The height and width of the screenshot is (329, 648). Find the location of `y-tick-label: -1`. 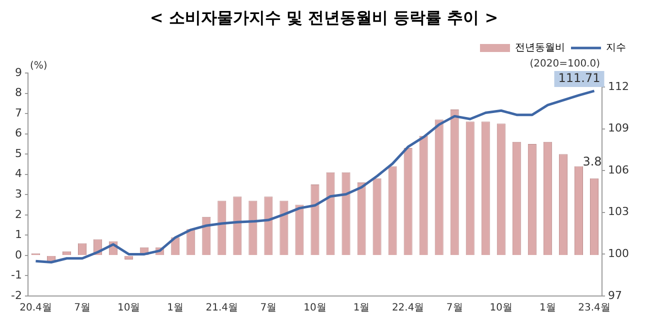

y-tick-label: -1 is located at coordinates (16, 275).